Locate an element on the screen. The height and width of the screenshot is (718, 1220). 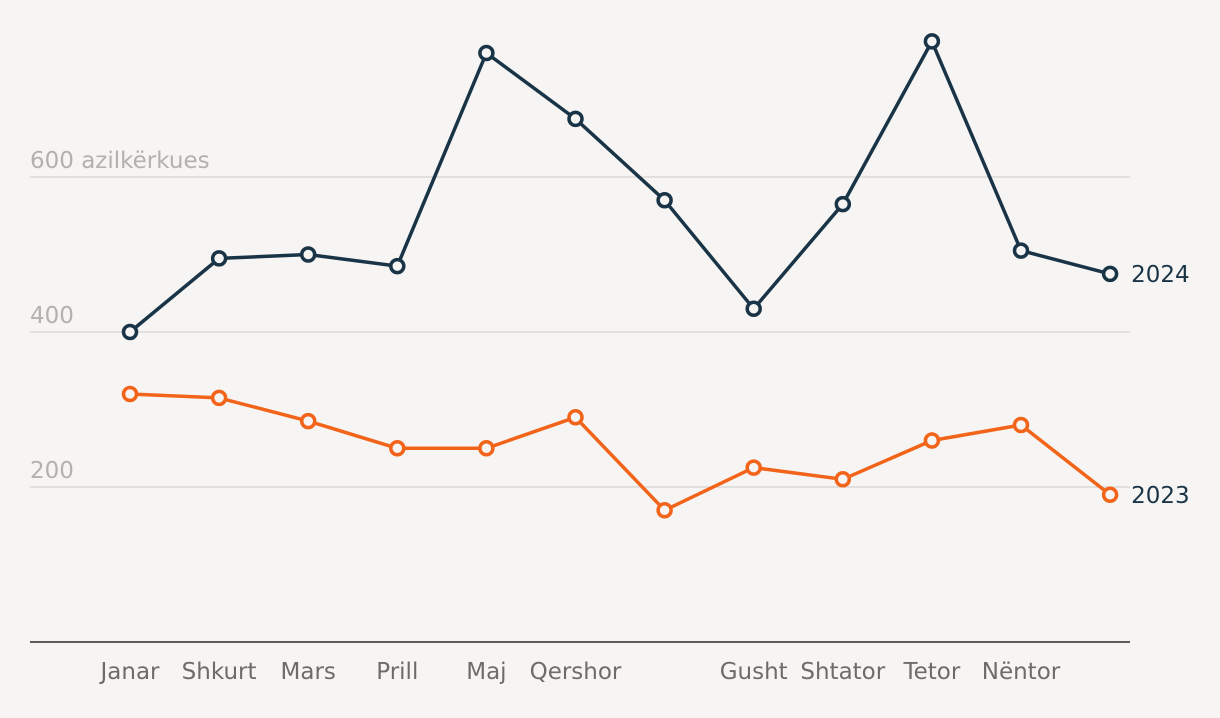
x-tick-label: Gusht is located at coordinates (754, 672).